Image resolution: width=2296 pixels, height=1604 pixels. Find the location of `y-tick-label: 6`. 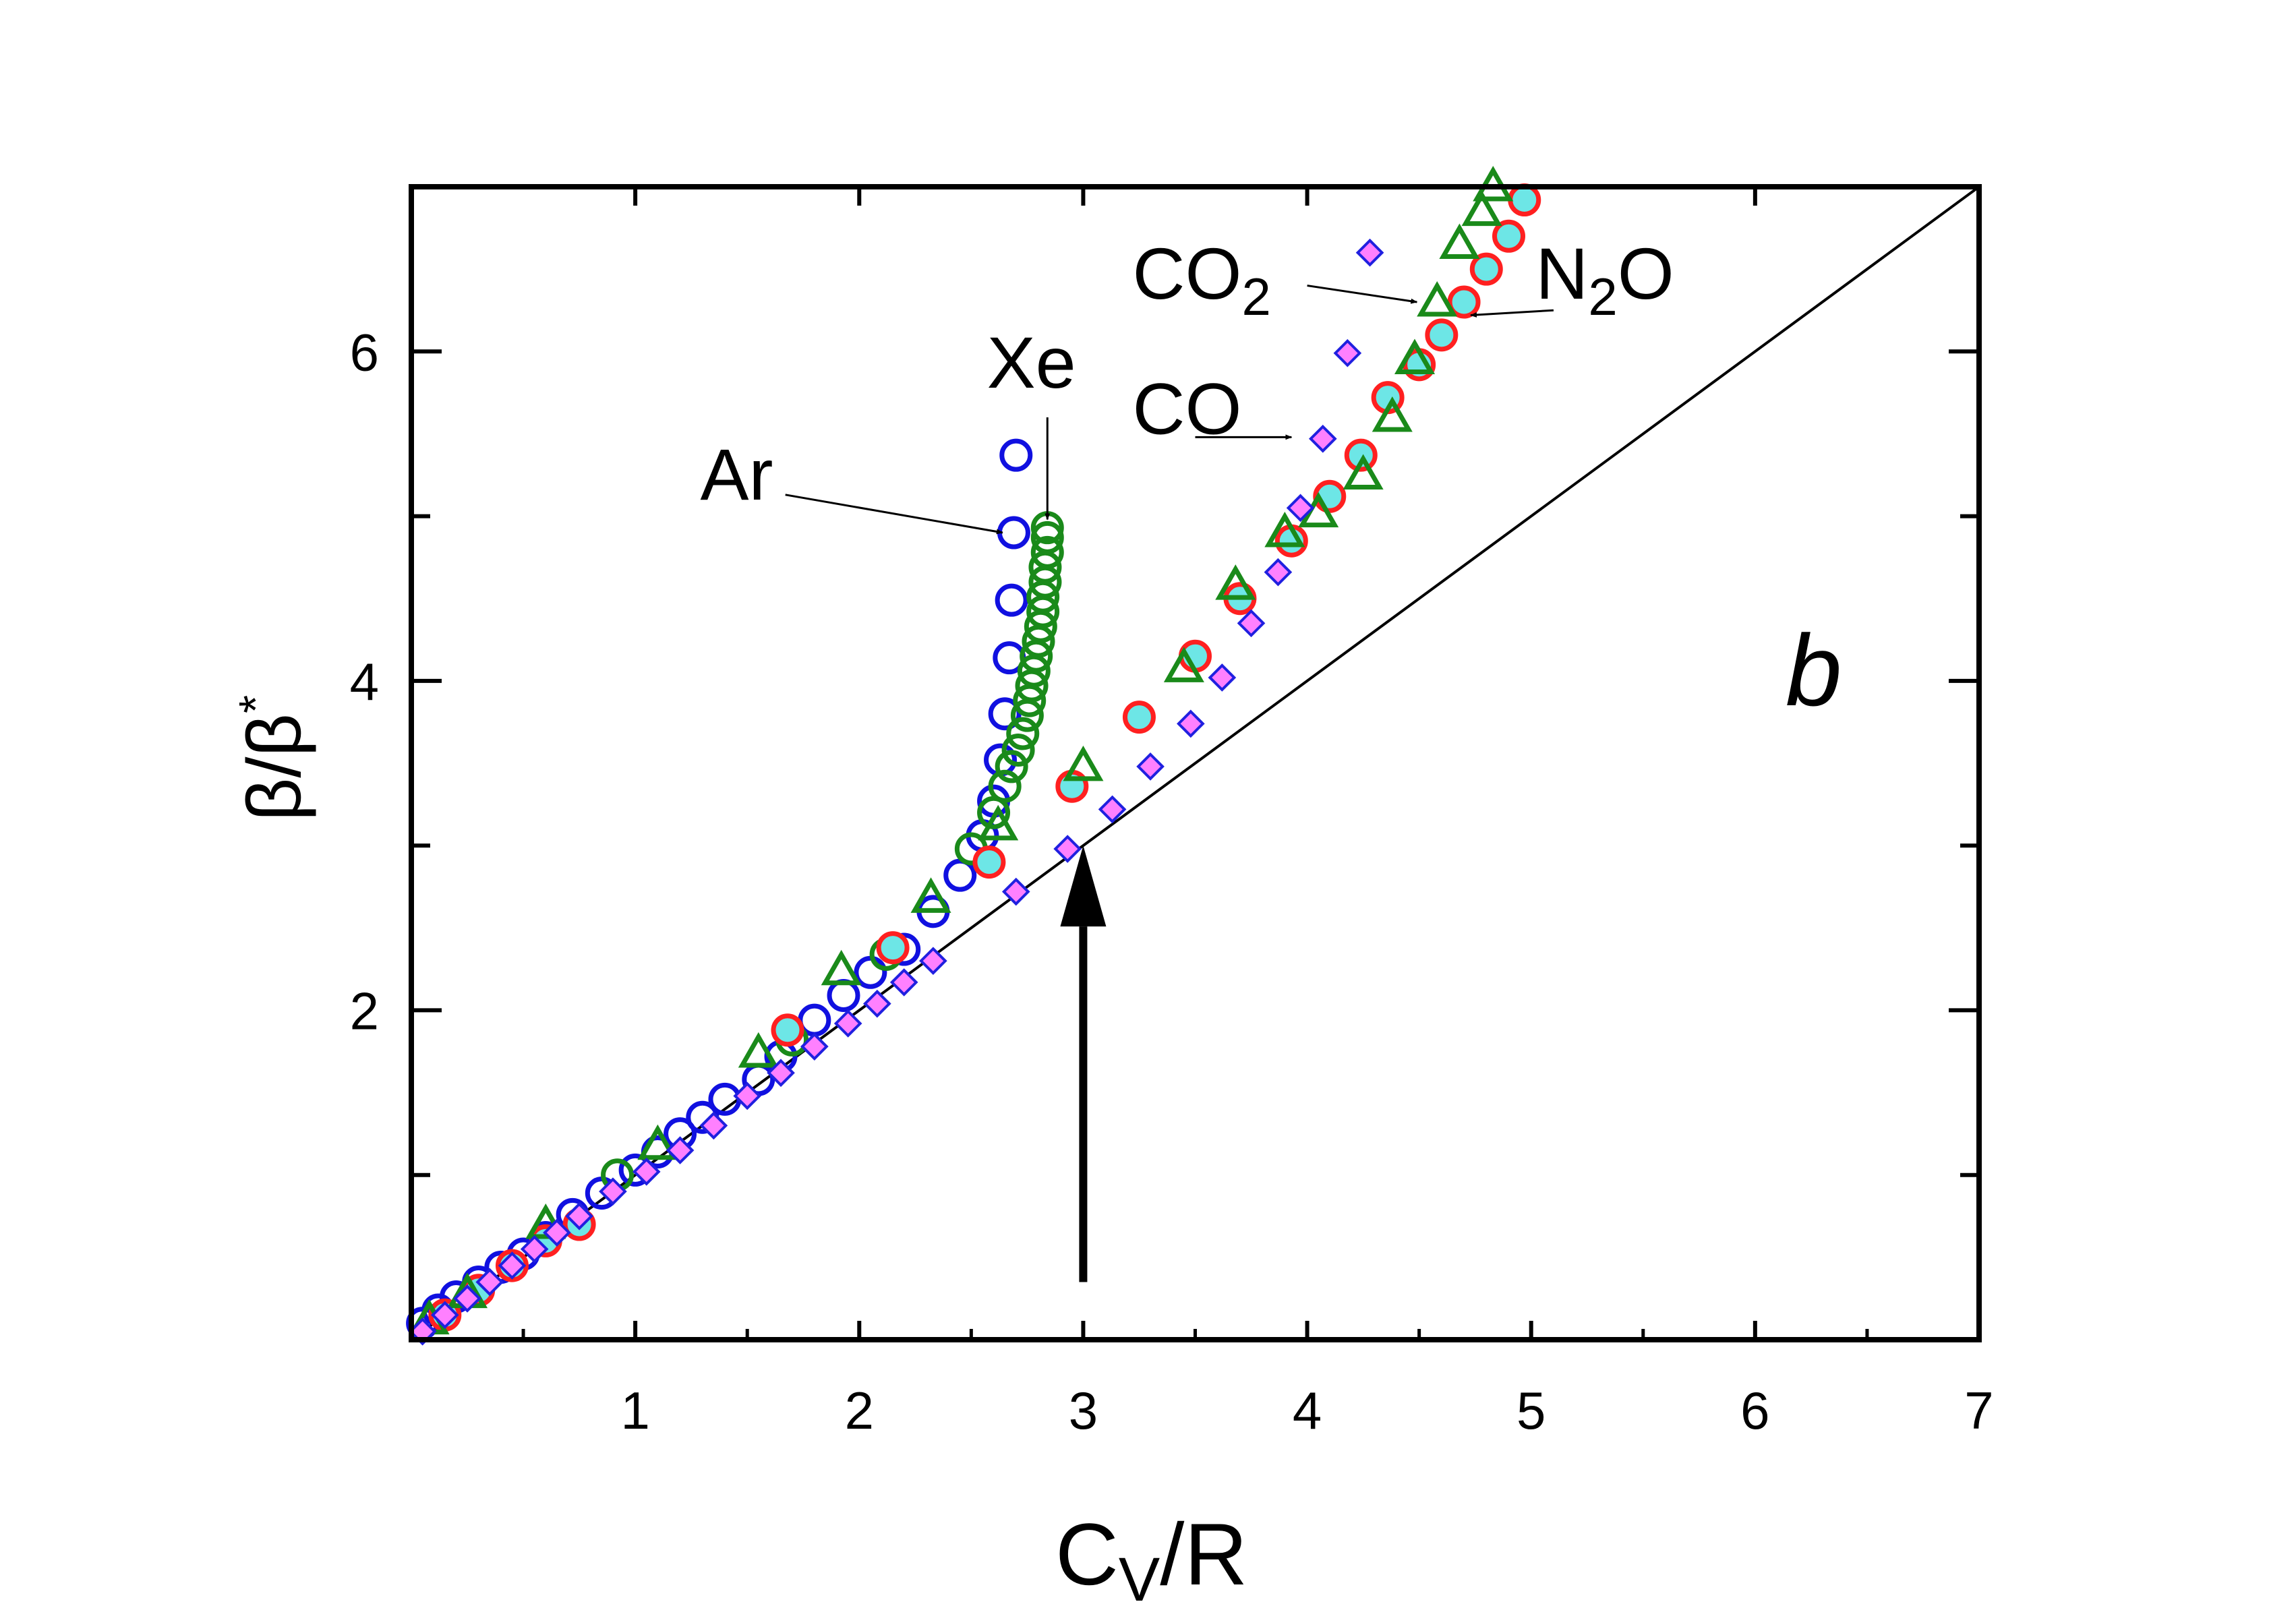

y-tick-label: 6 is located at coordinates (364, 352).